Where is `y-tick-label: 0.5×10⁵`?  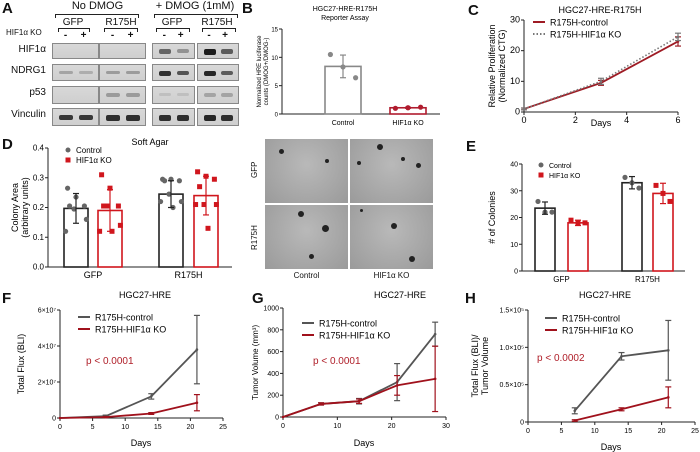
y-tick-label: 0.5×10⁵ is located at coordinates (511, 385).